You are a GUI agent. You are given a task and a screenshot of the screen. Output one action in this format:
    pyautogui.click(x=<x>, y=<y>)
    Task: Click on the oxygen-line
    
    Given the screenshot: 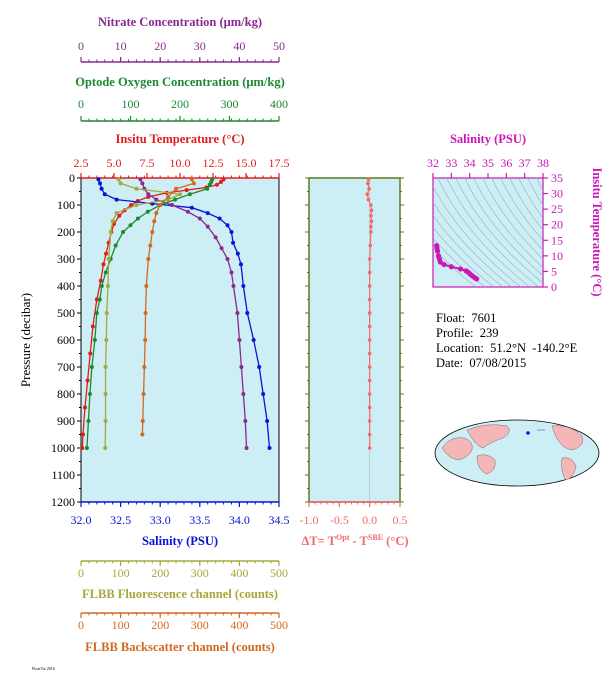 What is the action you would take?
    pyautogui.click(x=149, y=314)
    